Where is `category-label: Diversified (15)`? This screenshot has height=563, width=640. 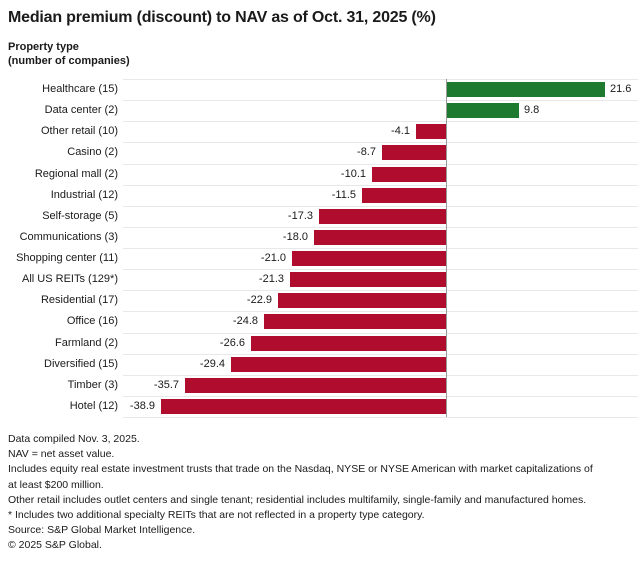 category-label: Diversified (15) is located at coordinates (81, 364).